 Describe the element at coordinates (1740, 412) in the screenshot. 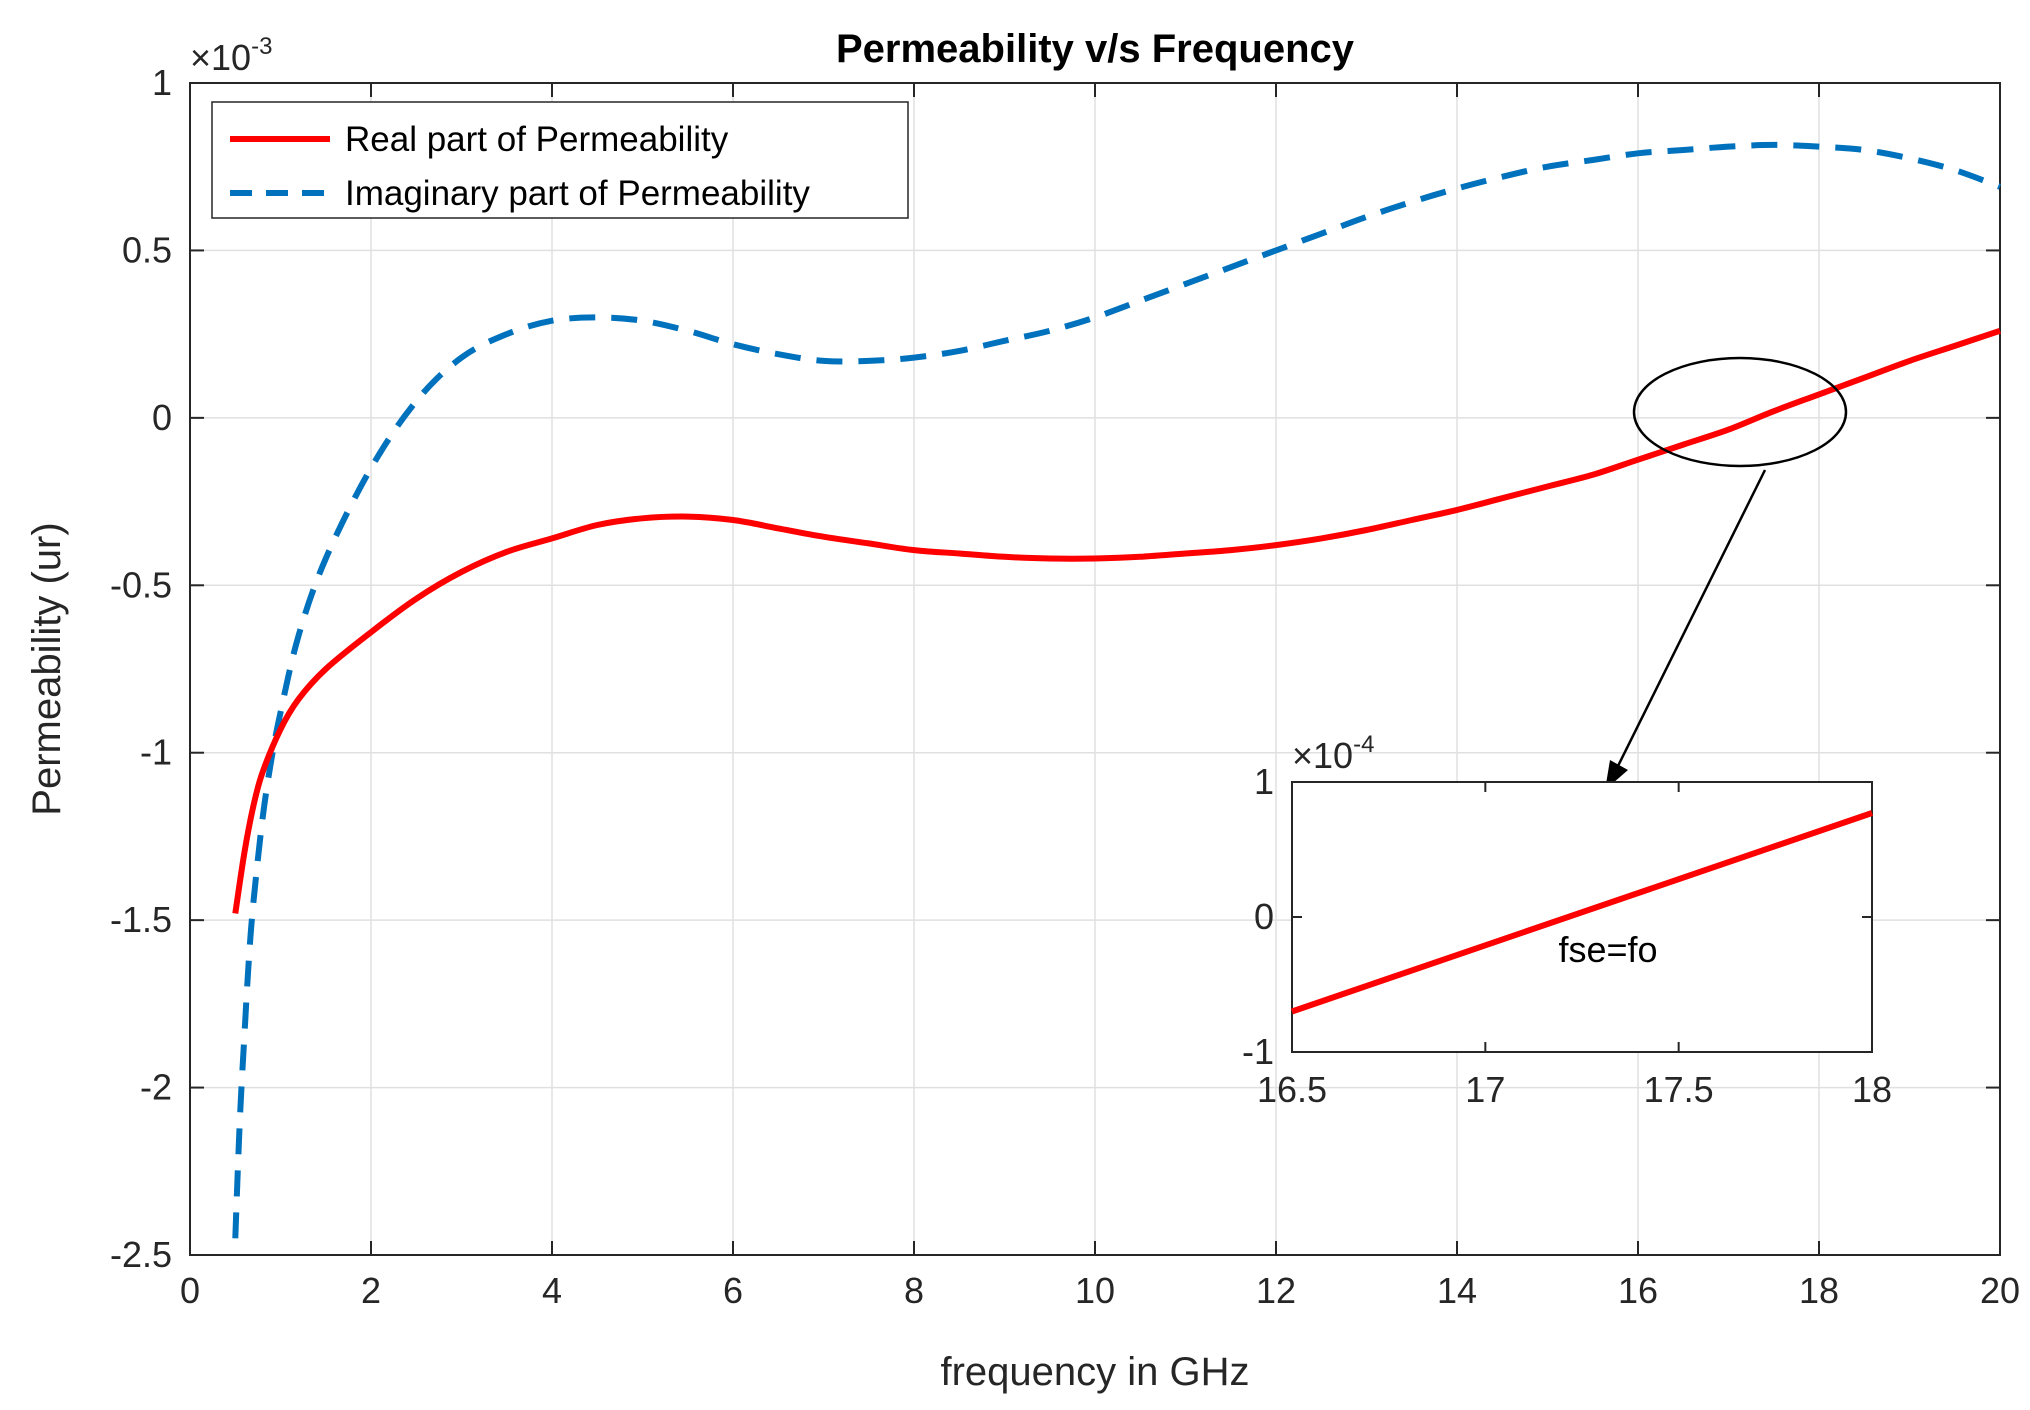

I see `zoom-ellipse` at that location.